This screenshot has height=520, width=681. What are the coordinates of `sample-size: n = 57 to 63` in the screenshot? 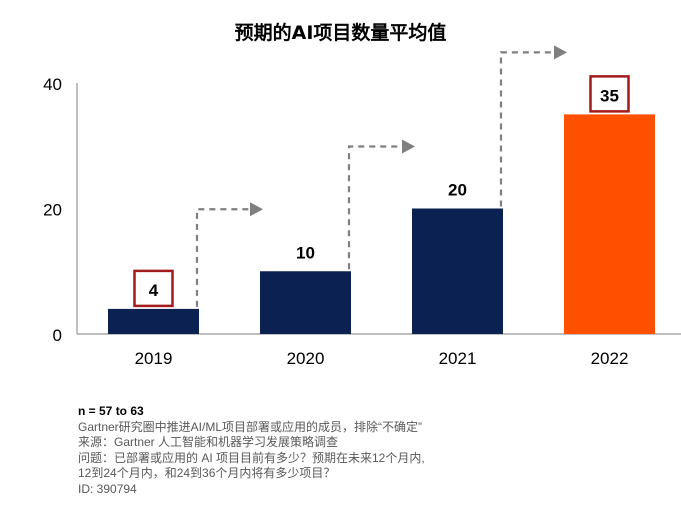 It's located at (111, 411).